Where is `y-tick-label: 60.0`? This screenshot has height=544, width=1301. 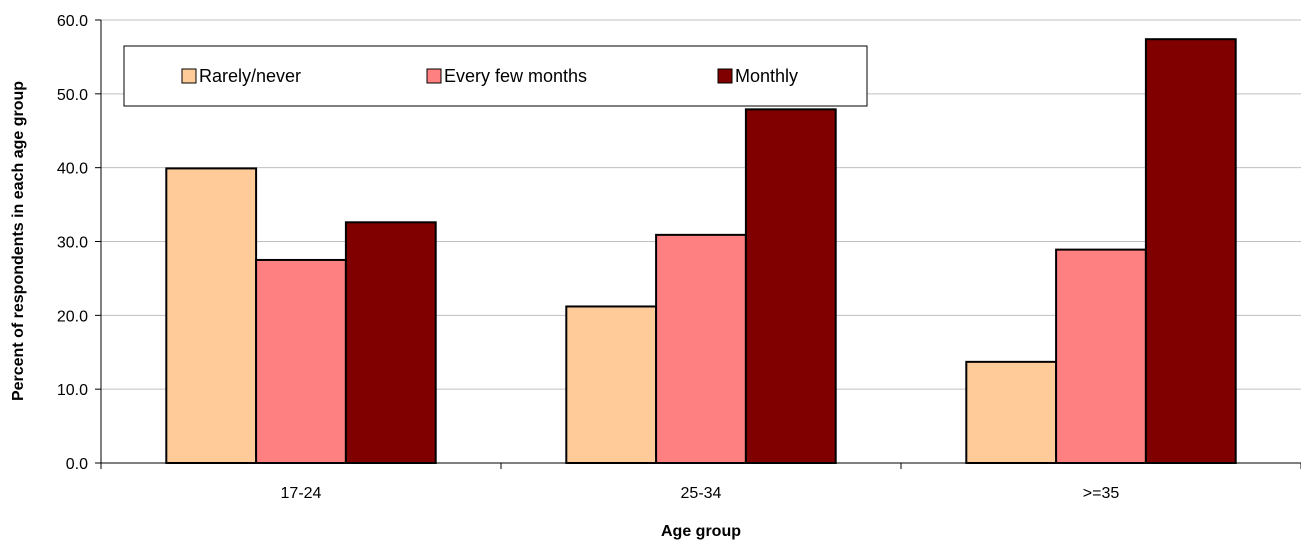 y-tick-label: 60.0 is located at coordinates (72, 21).